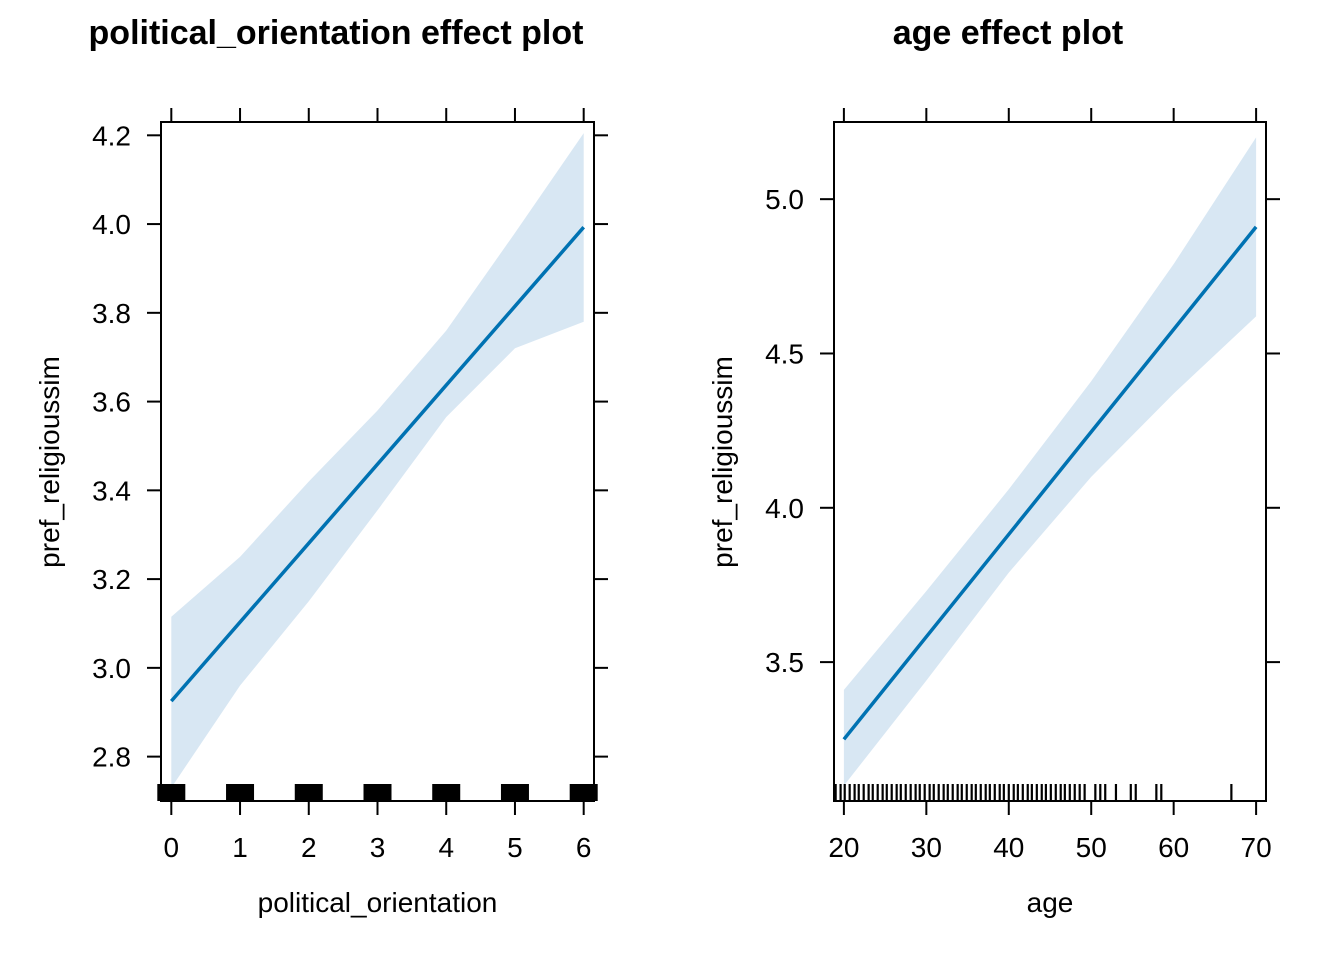 The height and width of the screenshot is (965, 1344). What do you see at coordinates (111, 490) in the screenshot?
I see `y-tick-label: 3.4` at bounding box center [111, 490].